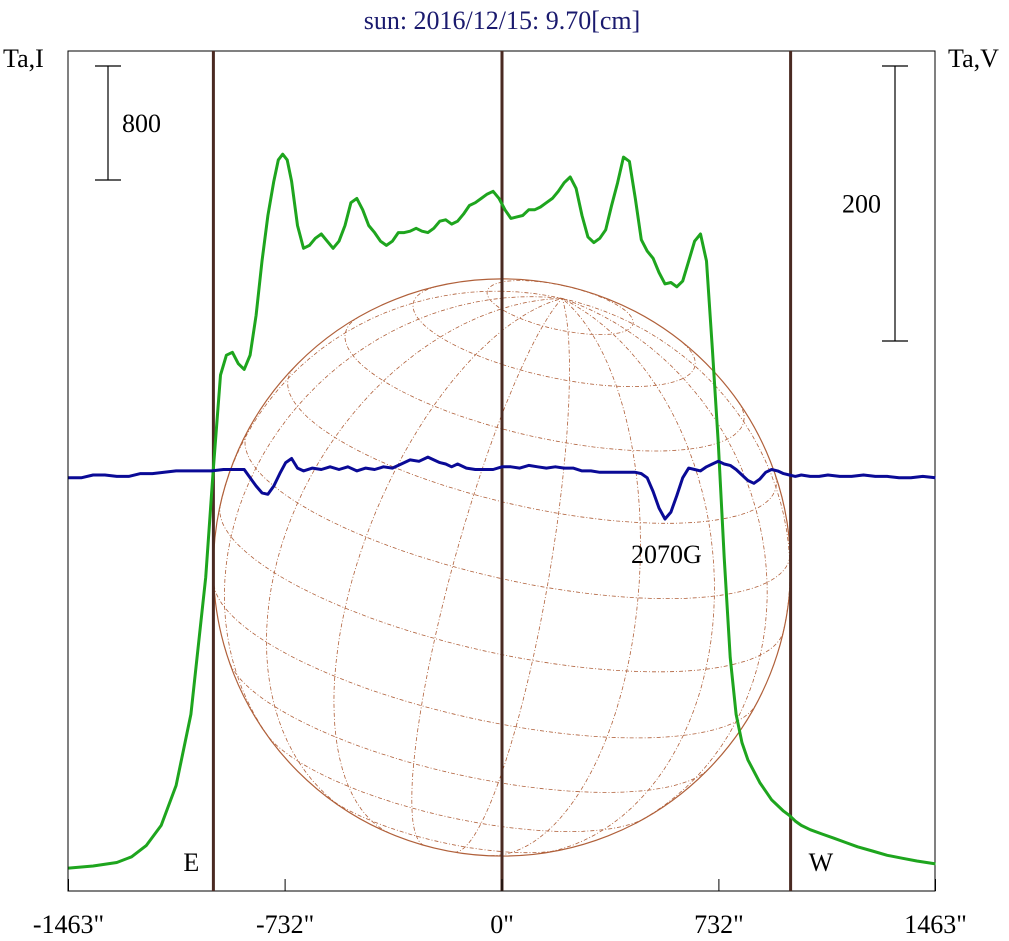  I want to click on x-tick-label: -732", so click(285, 924).